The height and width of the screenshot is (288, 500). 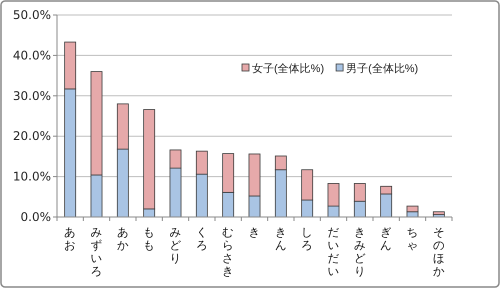 What do you see at coordinates (307, 239) in the screenshot?
I see `x-tick-label: しろ` at bounding box center [307, 239].